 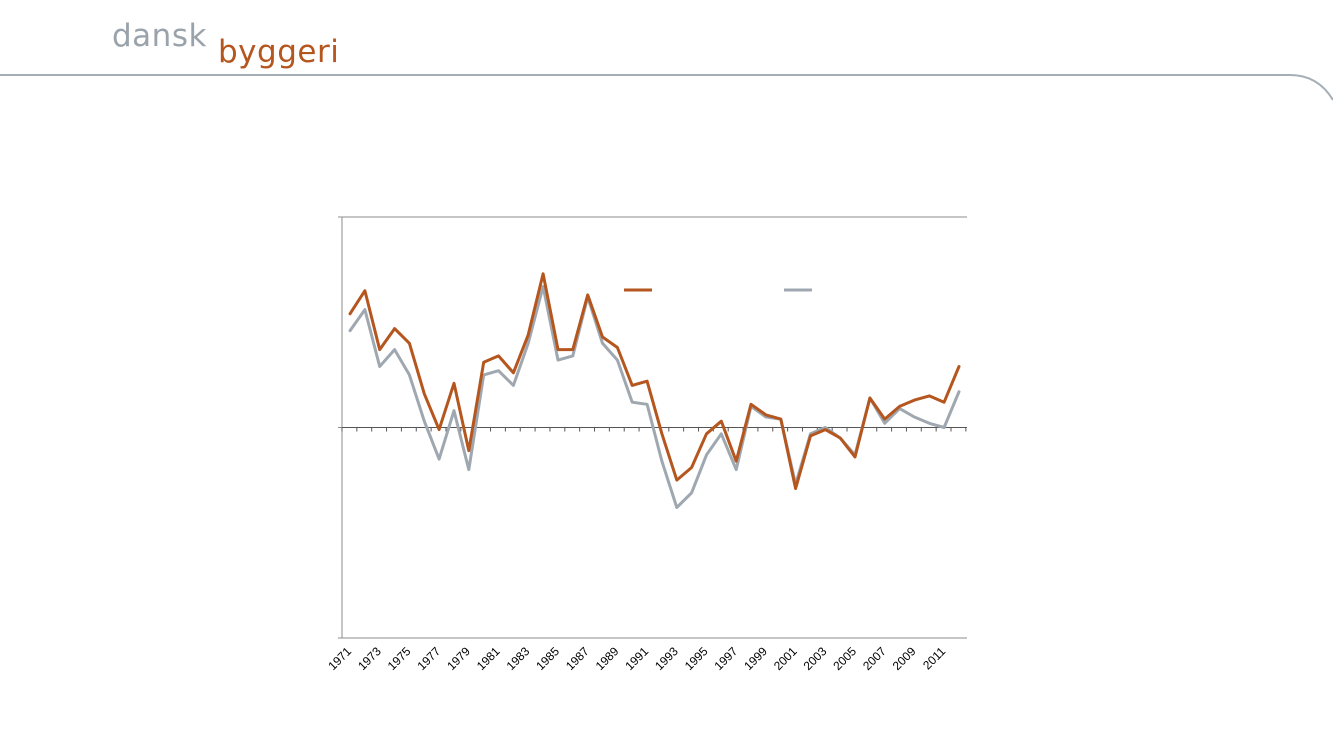 What do you see at coordinates (399, 658) in the screenshot?
I see `x-tick-label: 1975` at bounding box center [399, 658].